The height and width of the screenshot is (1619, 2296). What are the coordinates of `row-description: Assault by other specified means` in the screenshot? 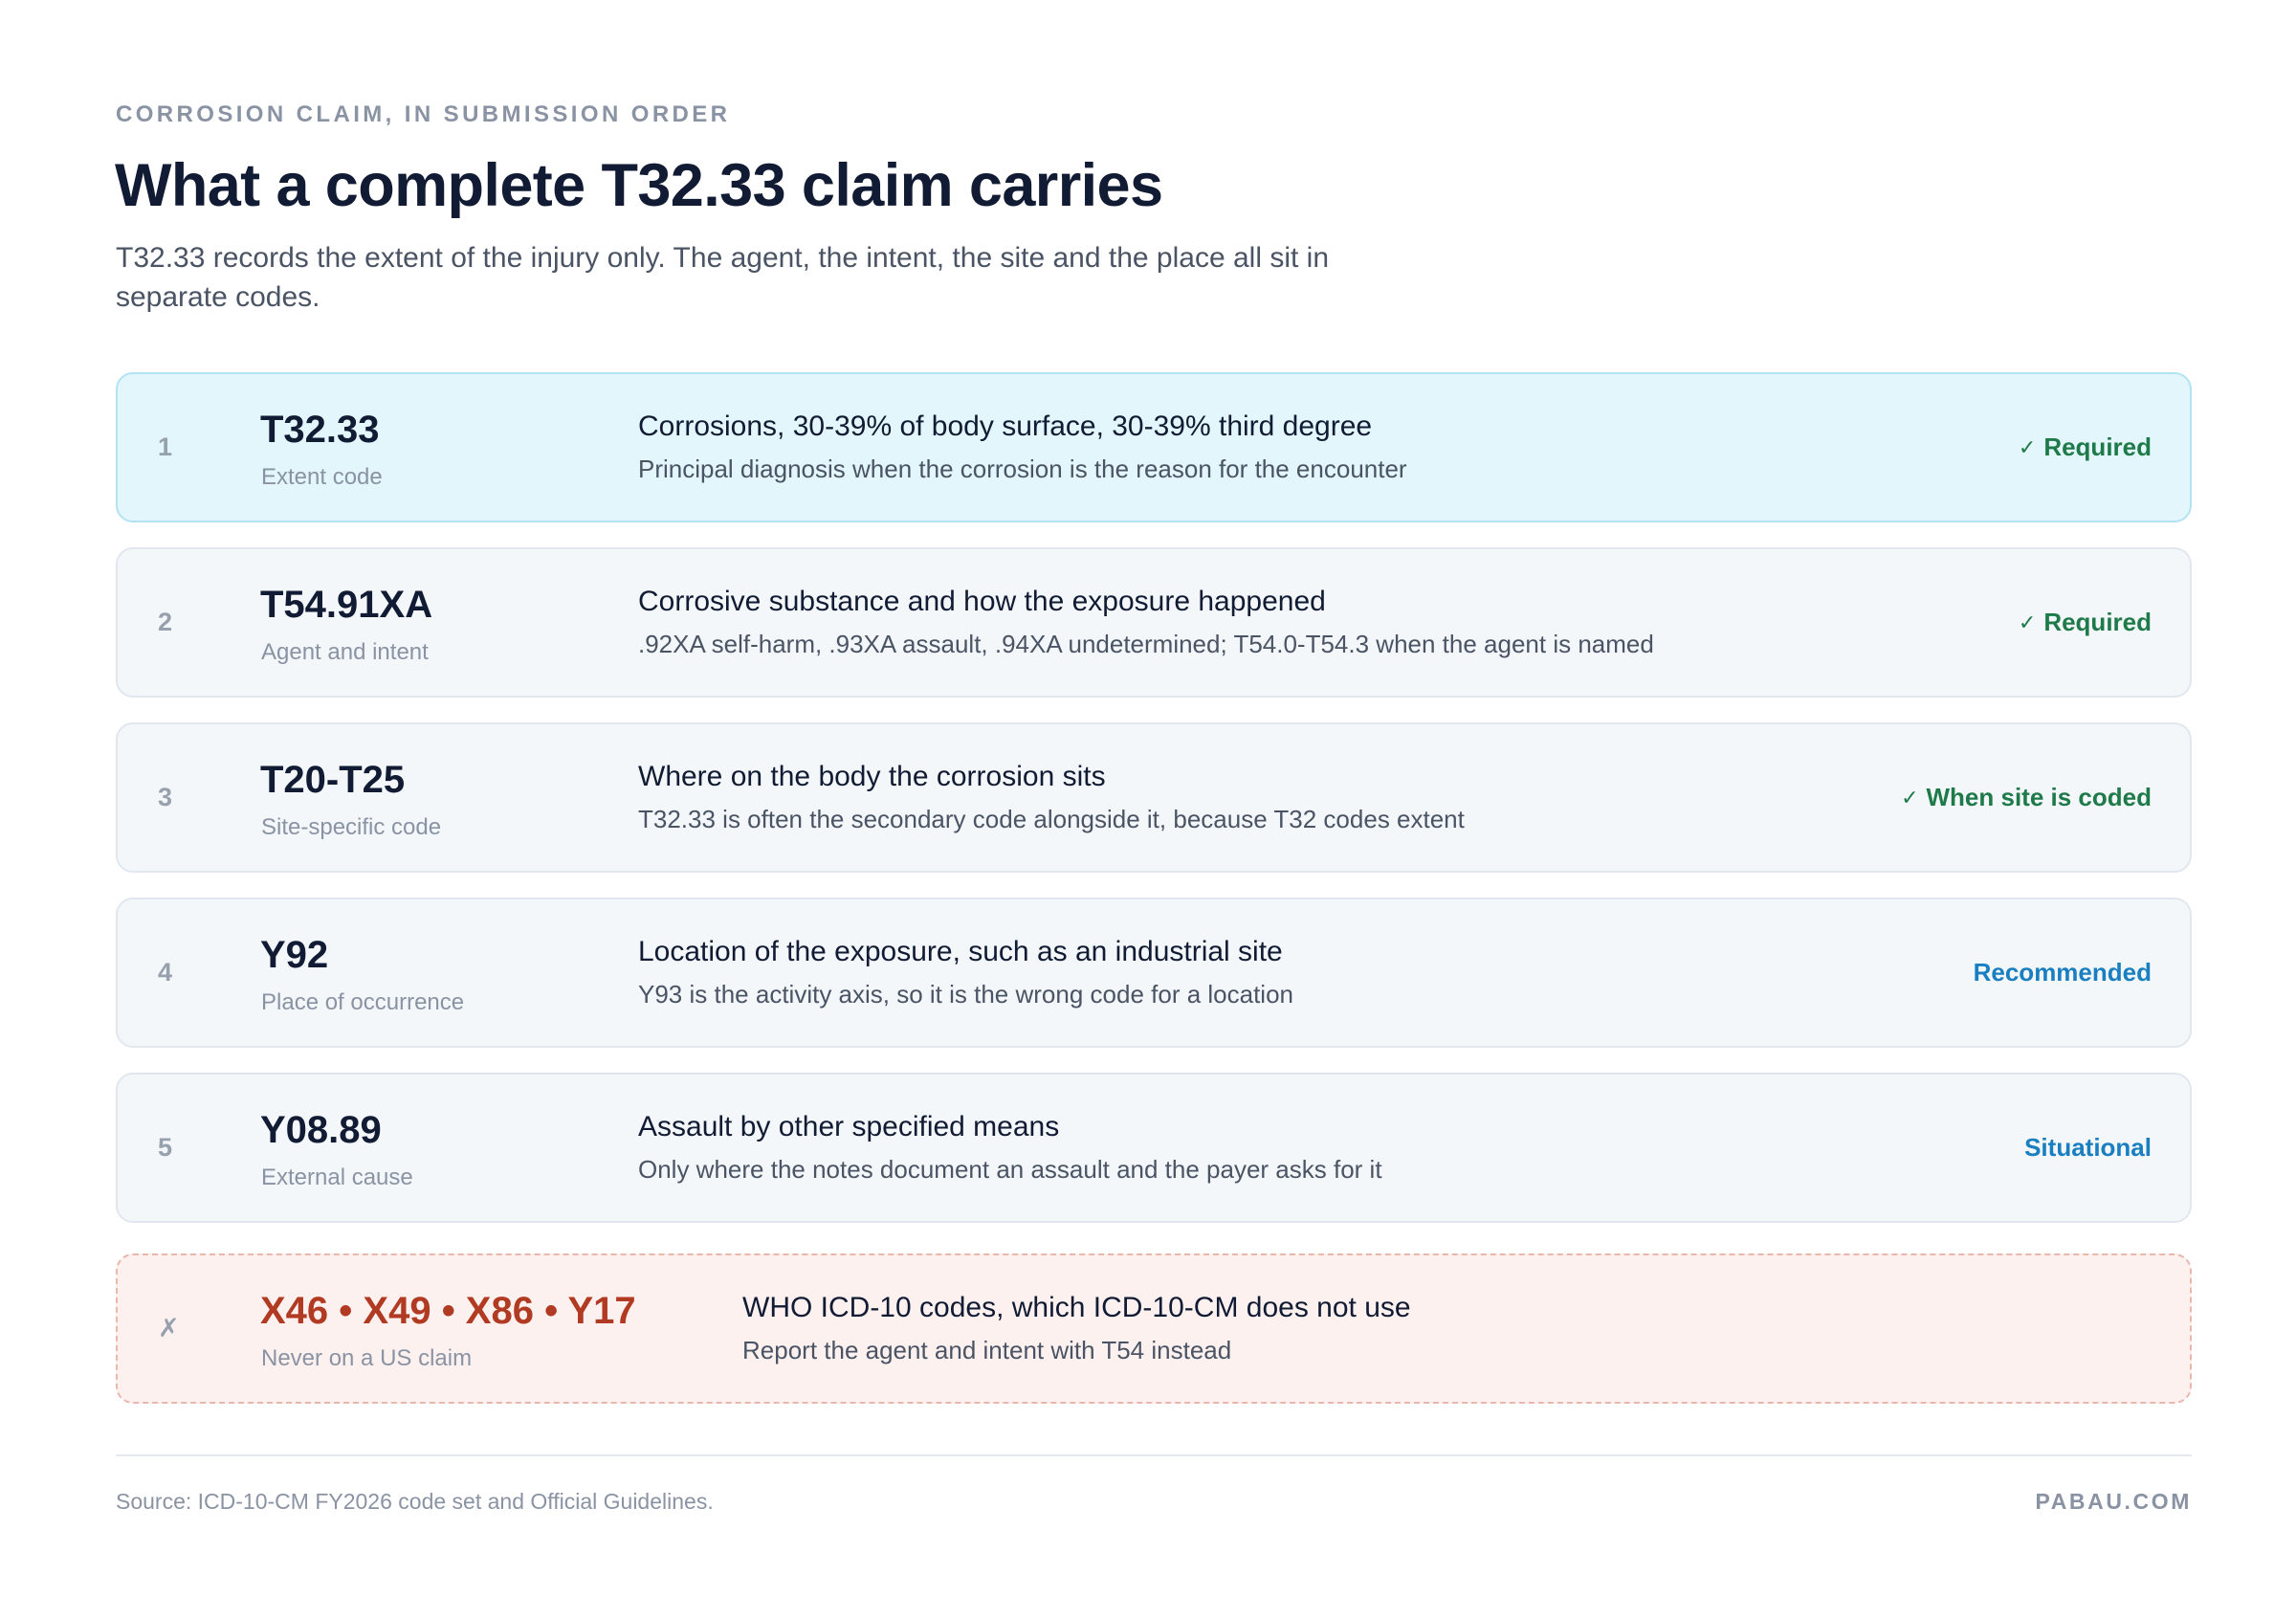 It's located at (849, 1126).